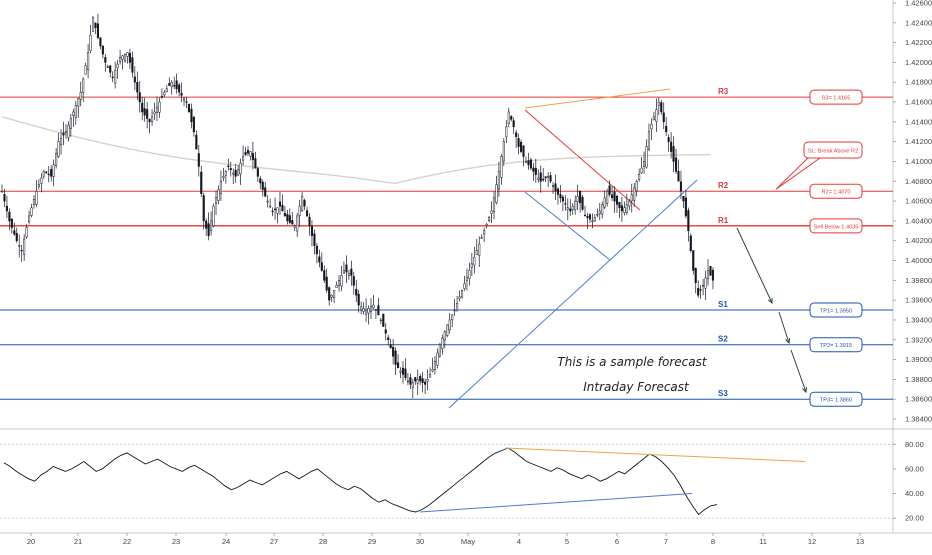  Describe the element at coordinates (918, 220) in the screenshot. I see `price-tick-label: 1.40400` at that location.